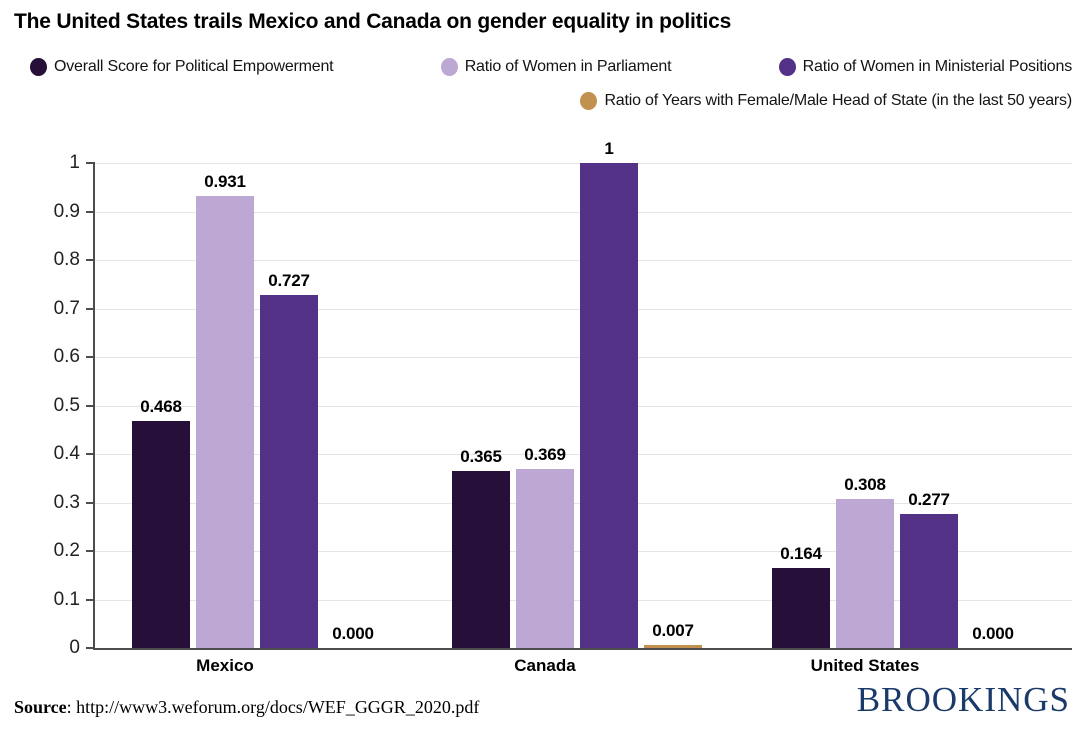 The width and height of the screenshot is (1080, 732). Describe the element at coordinates (225, 665) in the screenshot. I see `x-axis-category-label: Mexico` at that location.